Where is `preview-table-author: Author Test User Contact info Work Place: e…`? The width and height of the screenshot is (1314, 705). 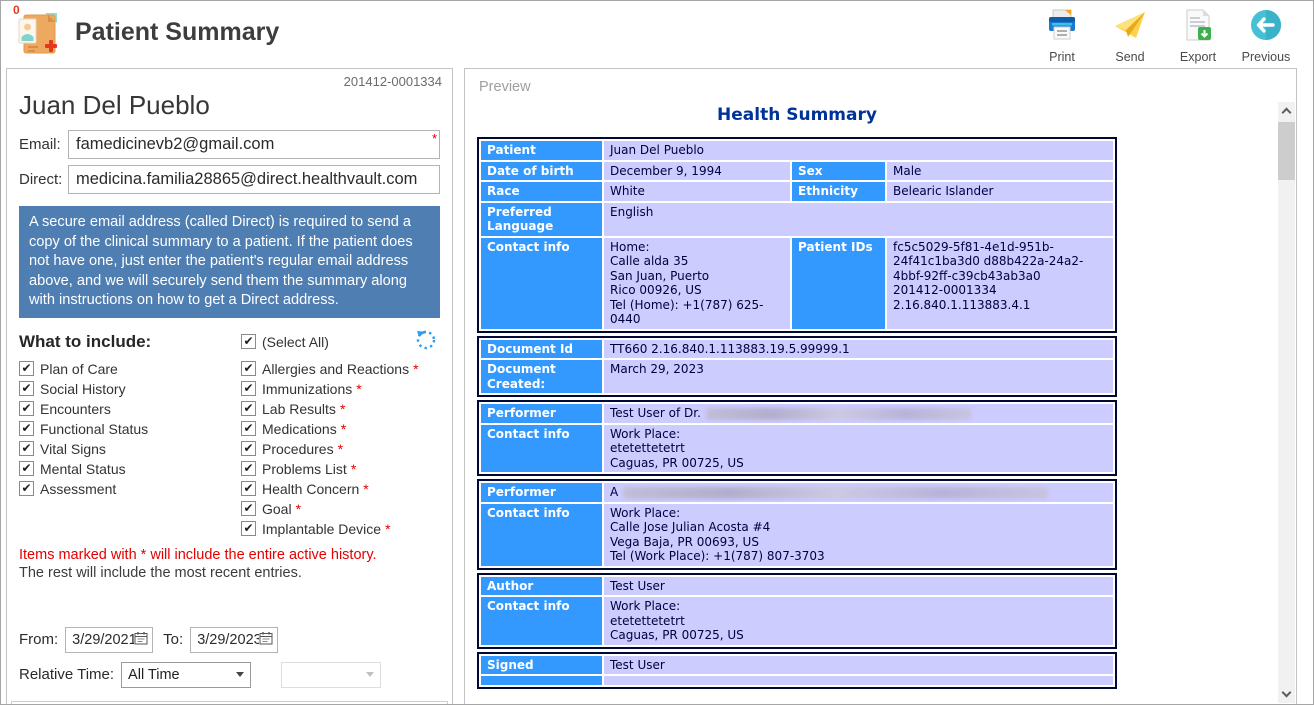
preview-table-author: Author Test User Contact info Work Place: e… is located at coordinates (797, 610).